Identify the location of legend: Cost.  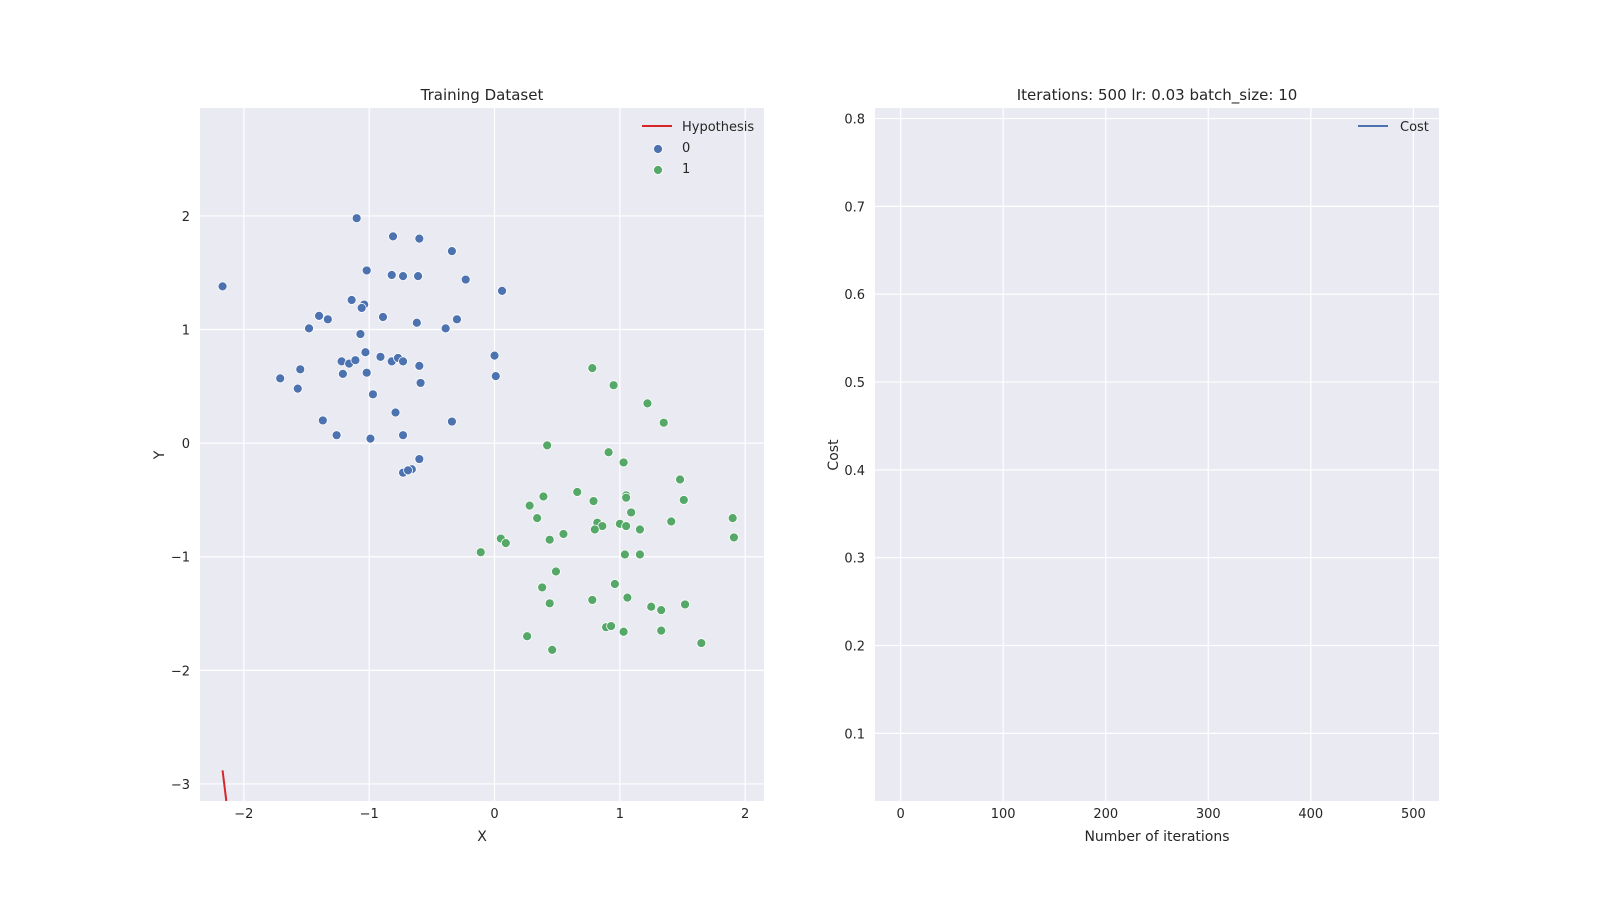
(1393, 127).